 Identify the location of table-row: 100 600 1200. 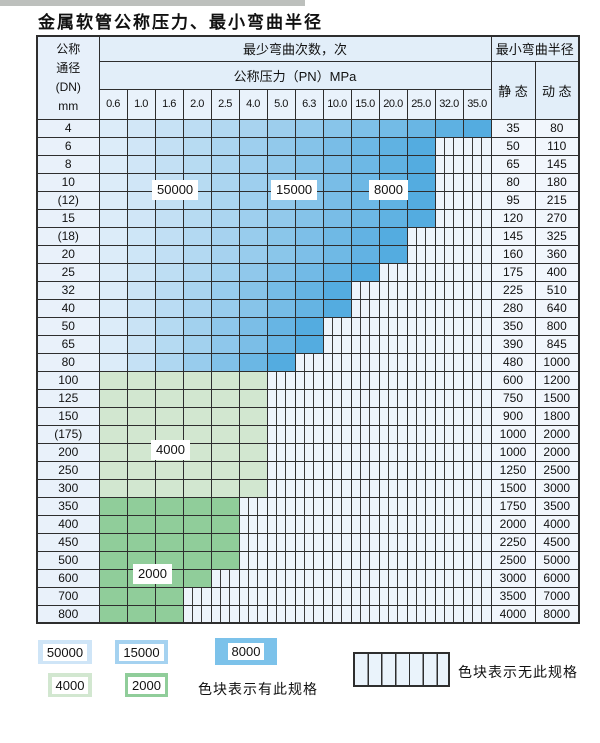
(308, 380).